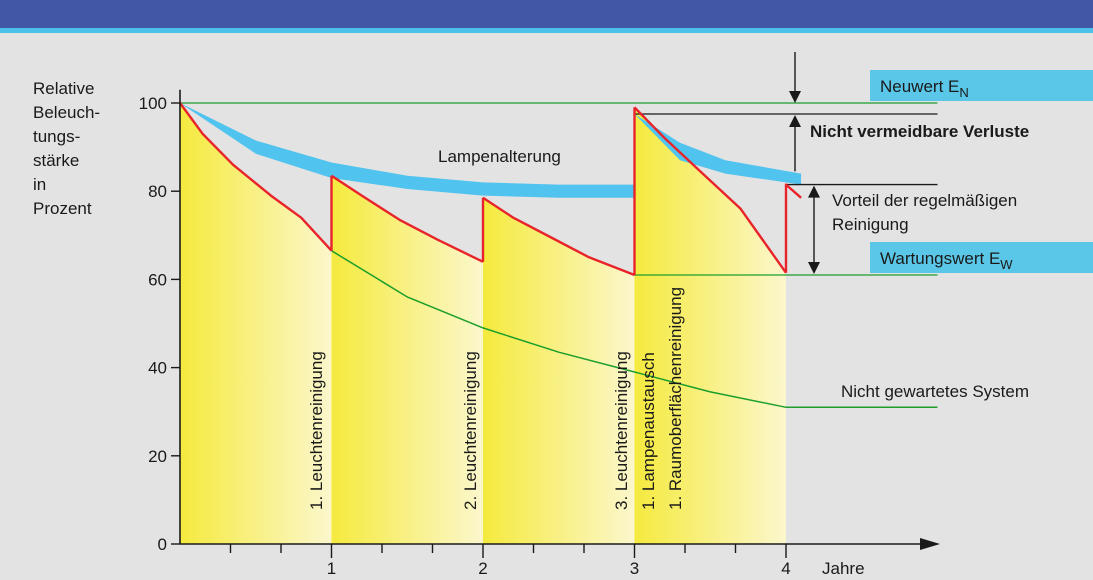  I want to click on event-label-lamp-replacement: 1. Lampenaustausch, so click(648, 431).